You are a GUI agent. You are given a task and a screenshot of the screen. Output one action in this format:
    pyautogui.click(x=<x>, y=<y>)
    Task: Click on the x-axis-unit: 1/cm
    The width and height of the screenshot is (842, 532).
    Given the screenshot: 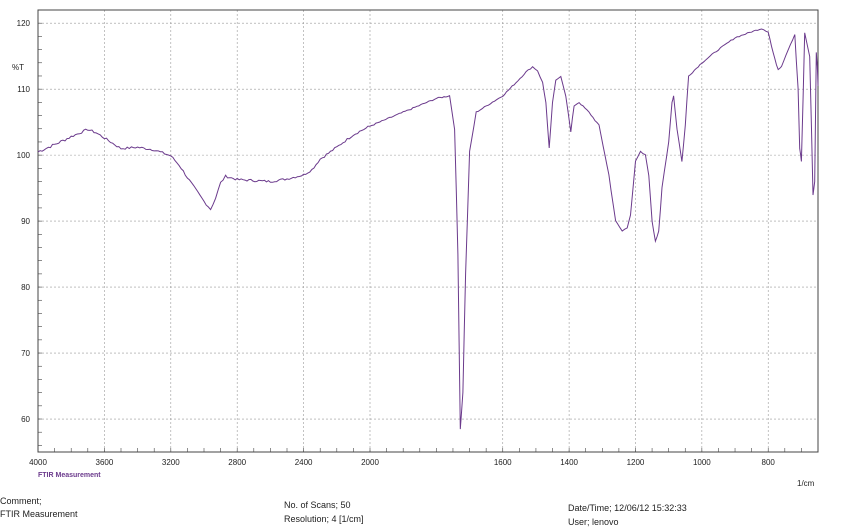 What is the action you would take?
    pyautogui.click(x=806, y=483)
    